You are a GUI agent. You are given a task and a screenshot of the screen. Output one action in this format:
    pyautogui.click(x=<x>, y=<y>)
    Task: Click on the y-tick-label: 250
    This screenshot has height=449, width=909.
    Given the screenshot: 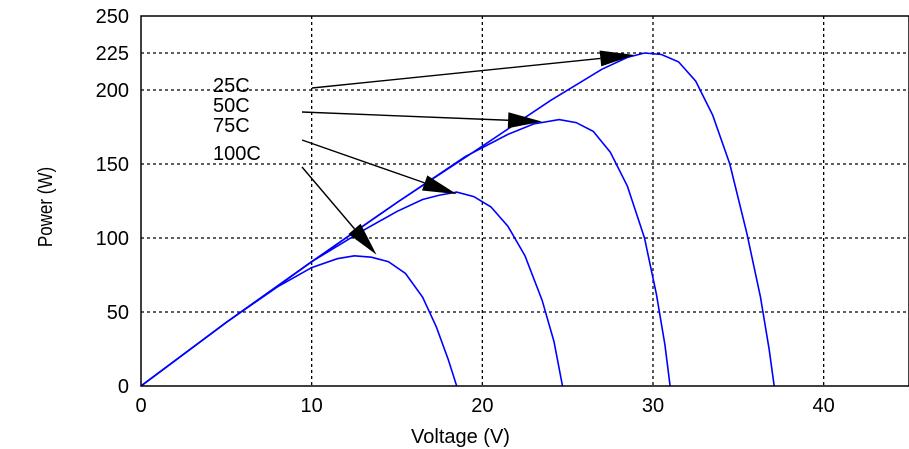 What is the action you would take?
    pyautogui.click(x=112, y=17)
    